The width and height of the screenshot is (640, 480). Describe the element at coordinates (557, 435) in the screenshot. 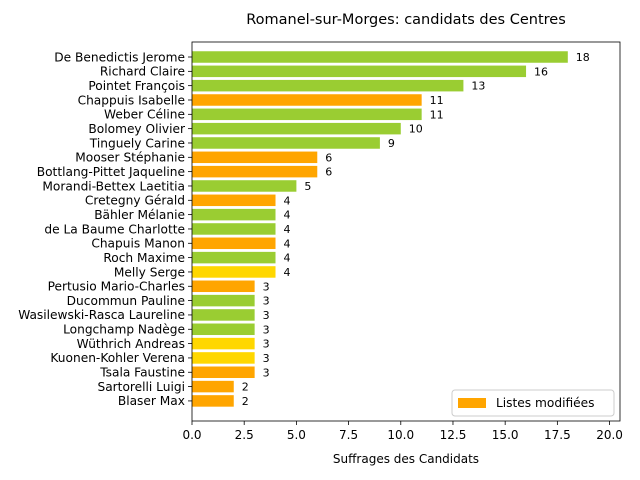

I see `x-tick-label: 17.5` at that location.